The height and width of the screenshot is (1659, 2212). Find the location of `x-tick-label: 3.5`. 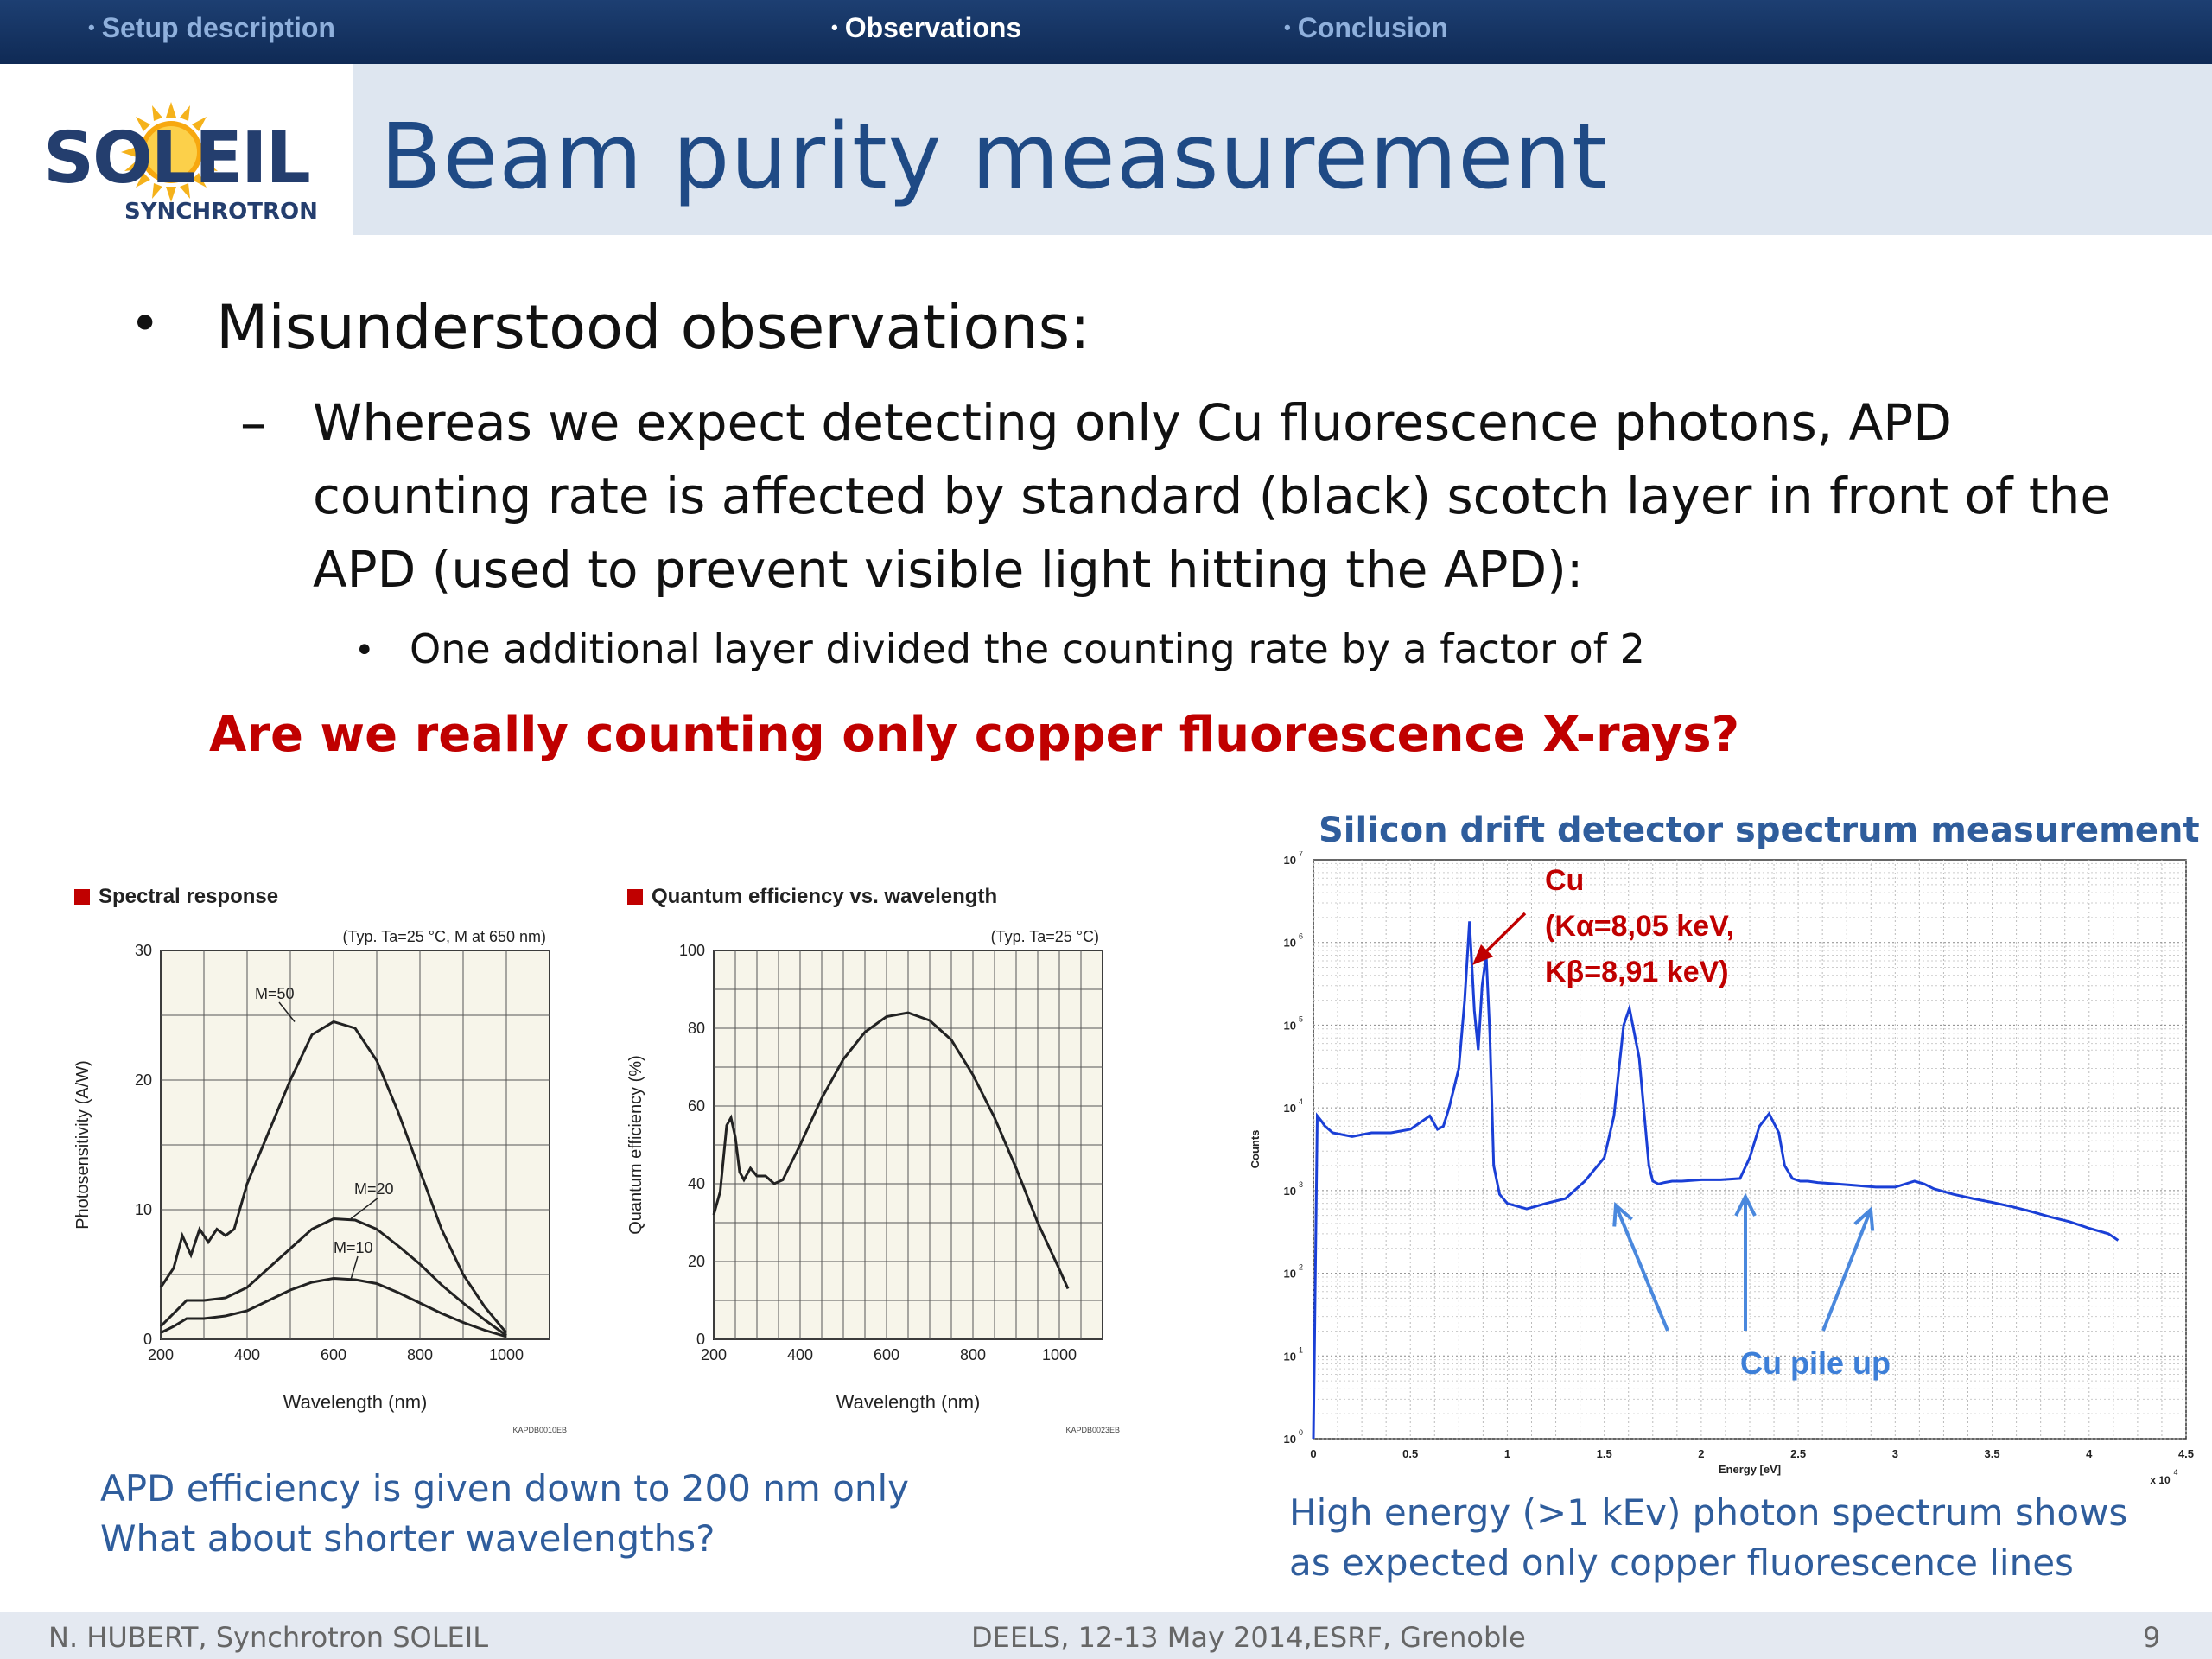

x-tick-label: 3.5 is located at coordinates (1992, 1453).